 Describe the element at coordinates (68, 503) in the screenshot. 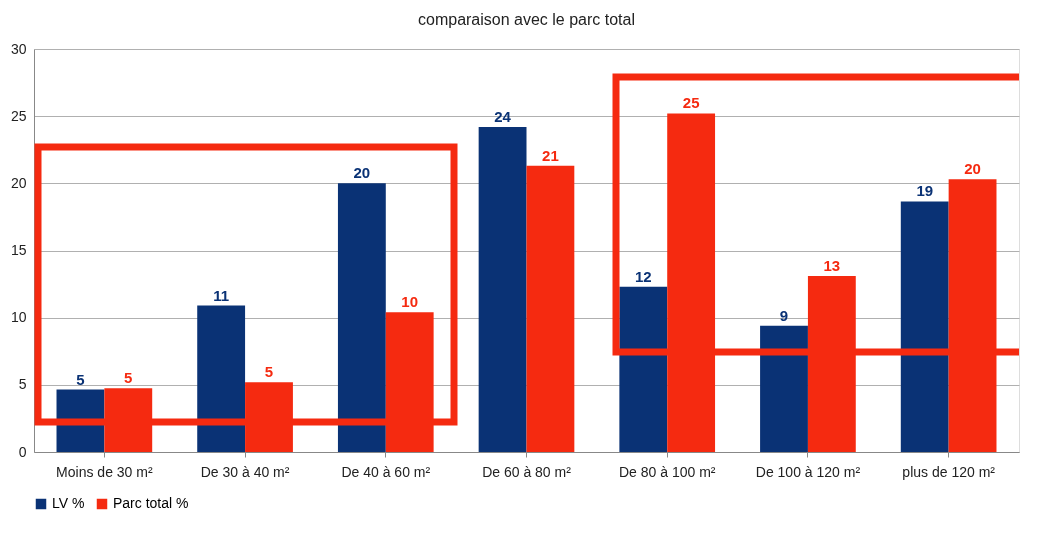

I see `legend-label: LV %` at that location.